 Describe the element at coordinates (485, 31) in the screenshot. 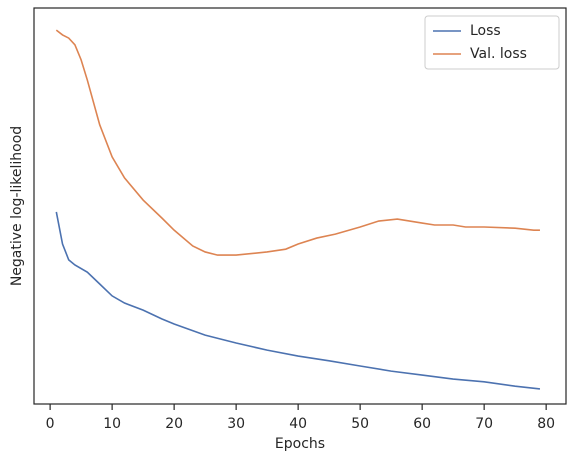

I see `legend-label: Loss` at that location.